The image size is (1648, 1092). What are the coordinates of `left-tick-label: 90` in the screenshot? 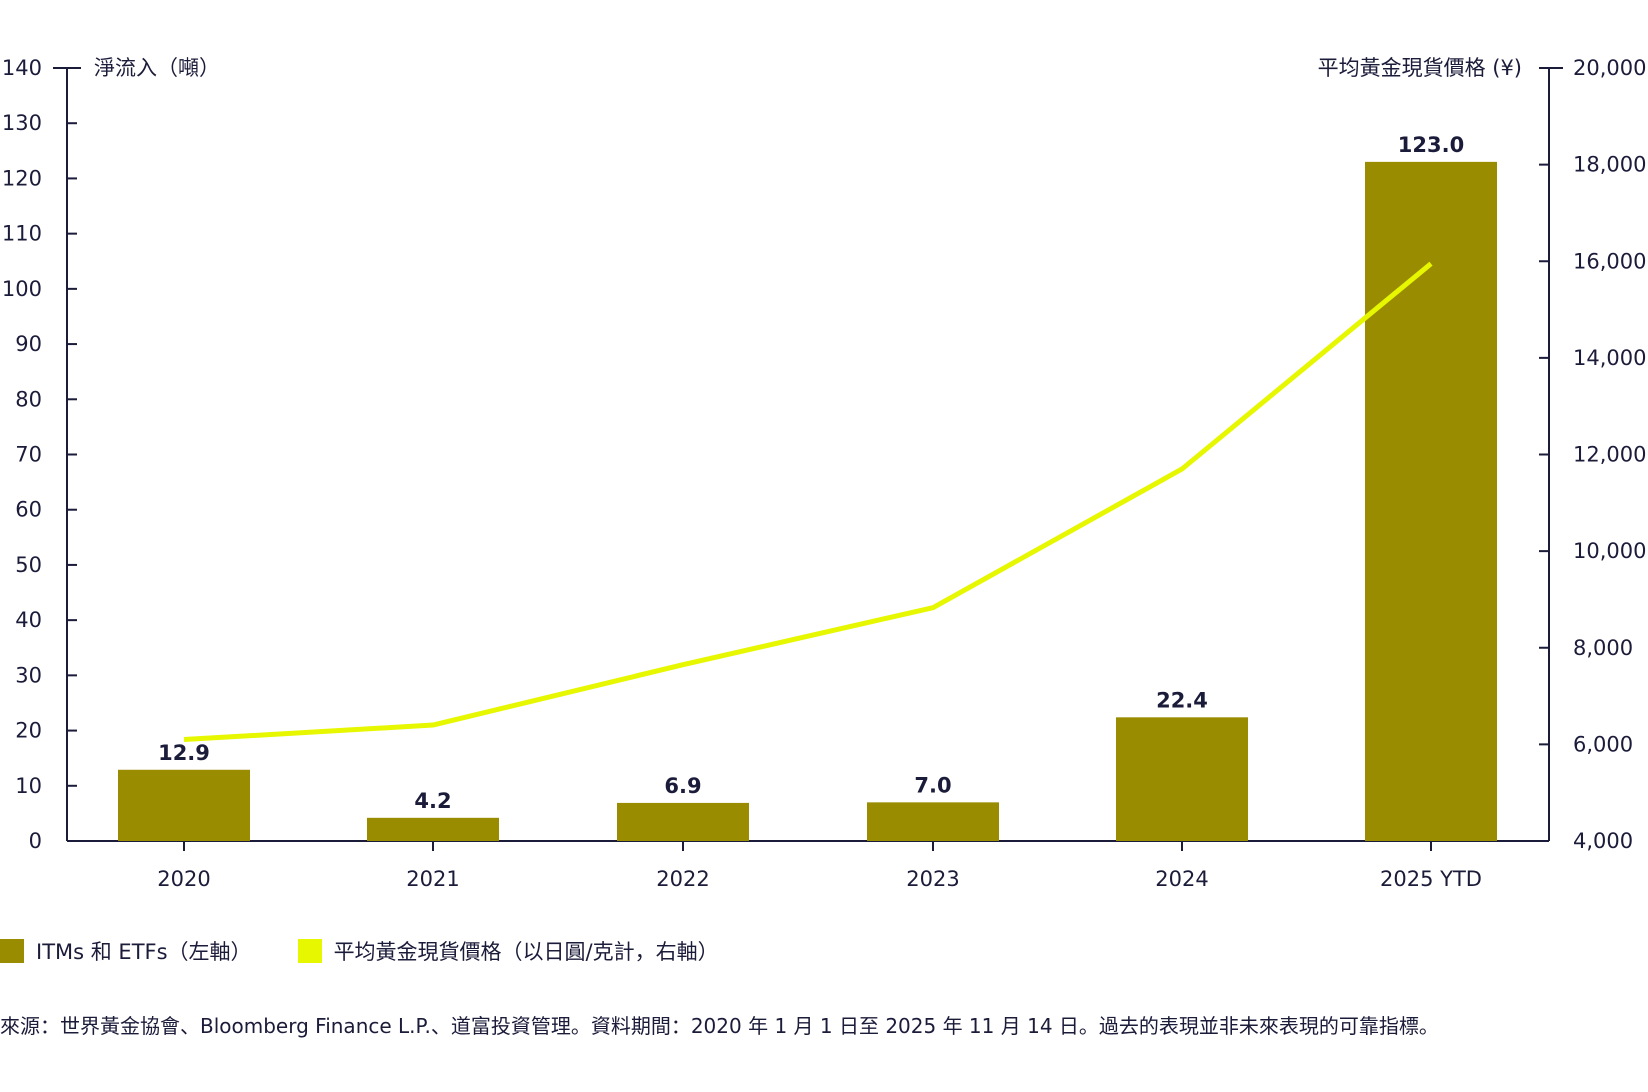 It's located at (28, 344).